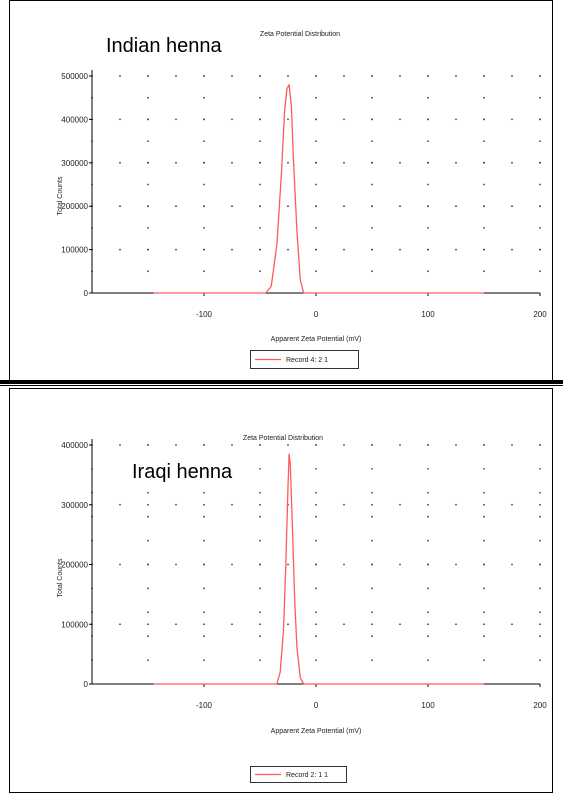 This screenshot has width=563, height=794. What do you see at coordinates (74, 76) in the screenshot?
I see `y-tick-label: 500000` at bounding box center [74, 76].